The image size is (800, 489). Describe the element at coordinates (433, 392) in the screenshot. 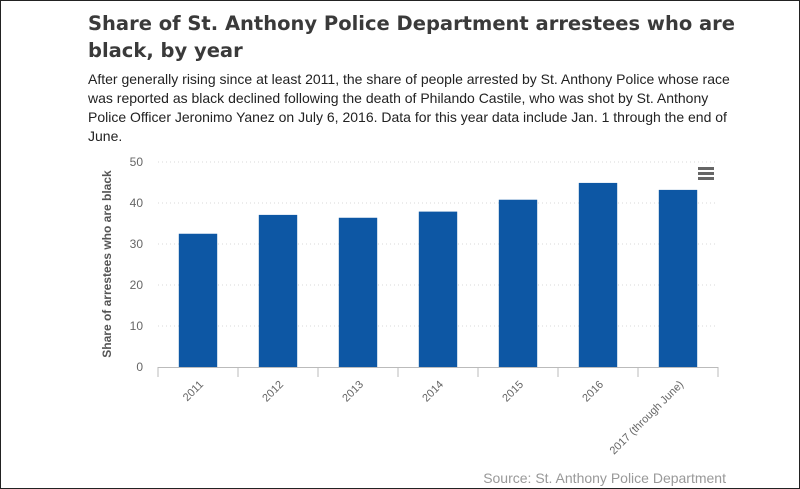

I see `x-tick-label: 2014` at that location.